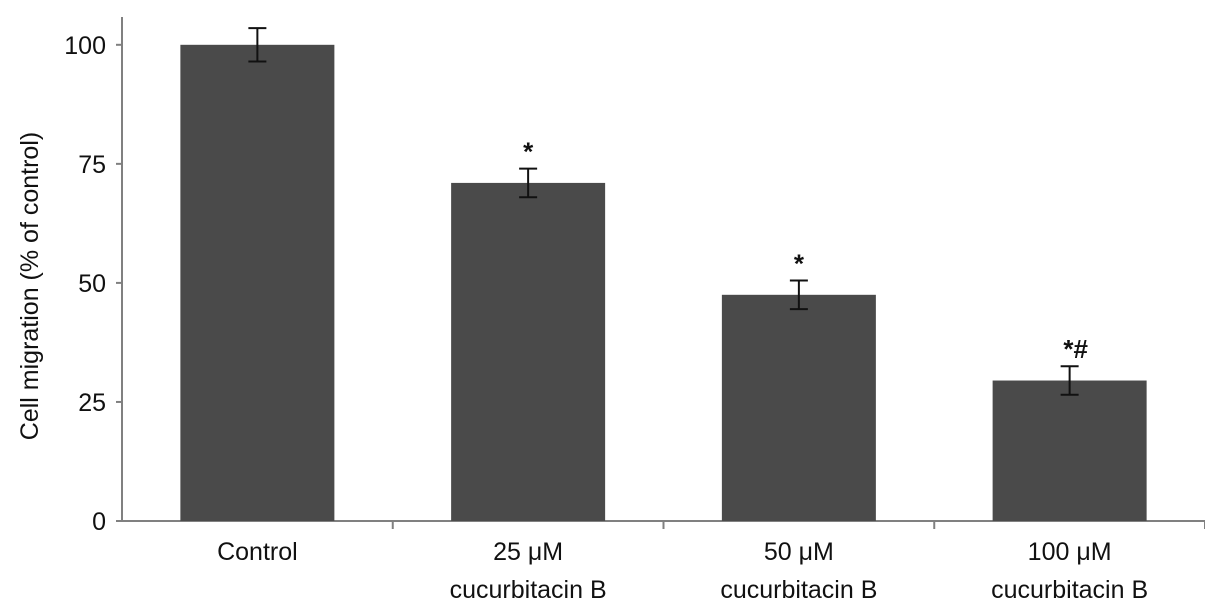  What do you see at coordinates (99, 522) in the screenshot?
I see `y-tick-label: 0` at bounding box center [99, 522].